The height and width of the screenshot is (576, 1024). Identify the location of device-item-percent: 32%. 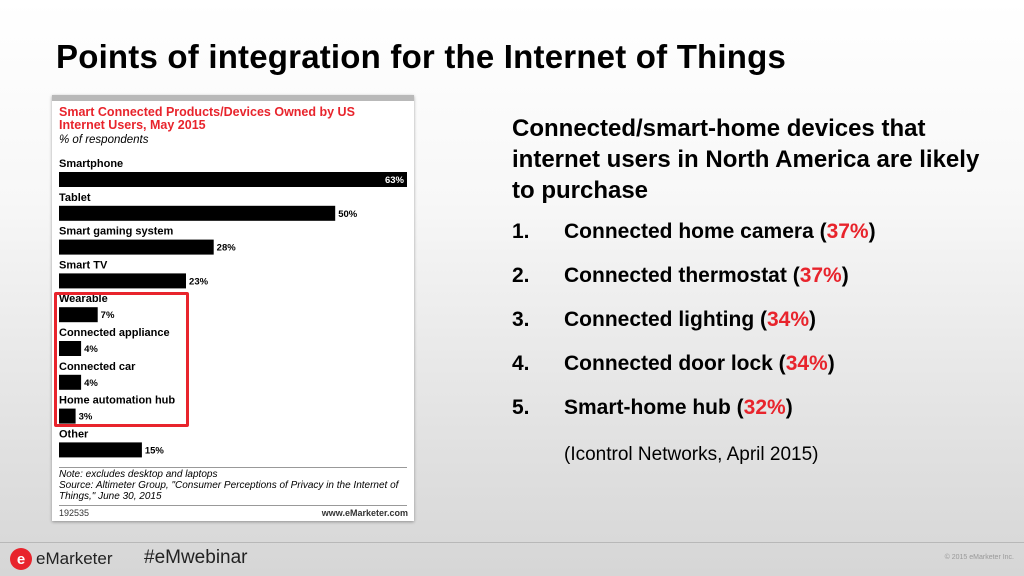
(764, 407).